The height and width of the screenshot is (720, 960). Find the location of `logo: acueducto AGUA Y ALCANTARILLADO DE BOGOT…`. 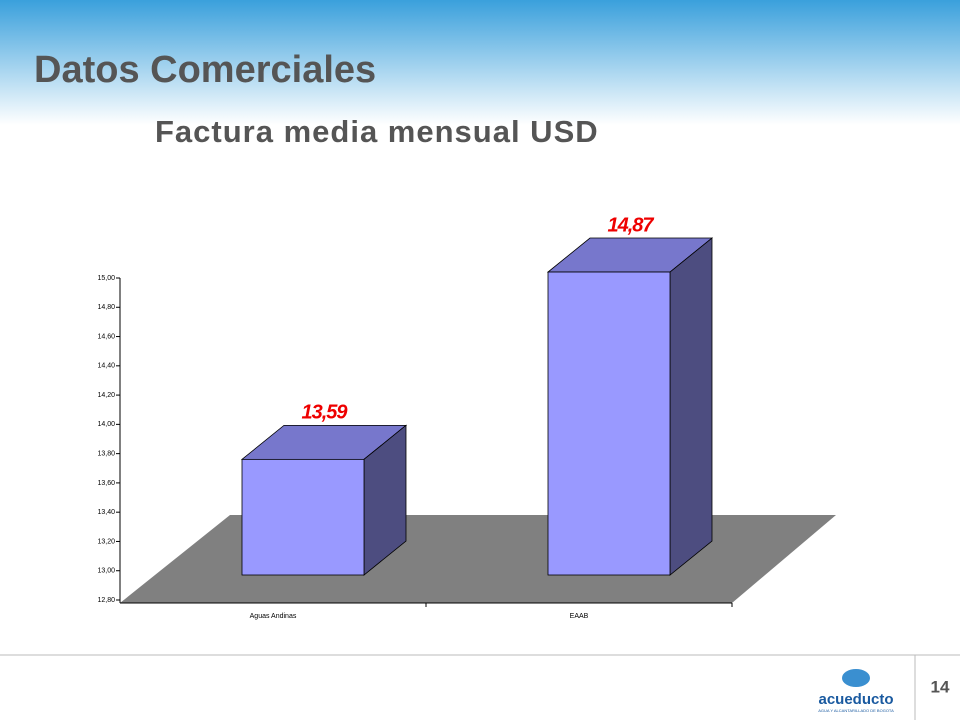

logo: acueducto AGUA Y ALCANTARILLADO DE BOGOT… is located at coordinates (856, 691).